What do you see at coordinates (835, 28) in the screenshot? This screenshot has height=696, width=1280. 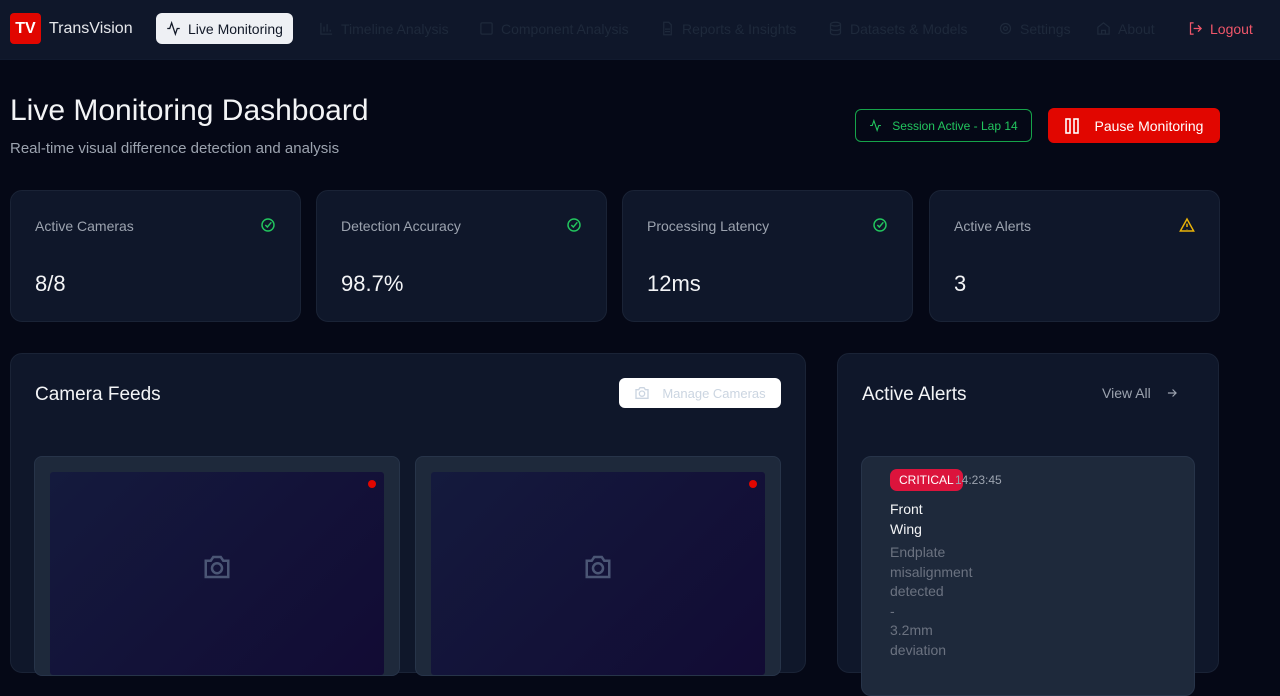 I see `database-icon` at bounding box center [835, 28].